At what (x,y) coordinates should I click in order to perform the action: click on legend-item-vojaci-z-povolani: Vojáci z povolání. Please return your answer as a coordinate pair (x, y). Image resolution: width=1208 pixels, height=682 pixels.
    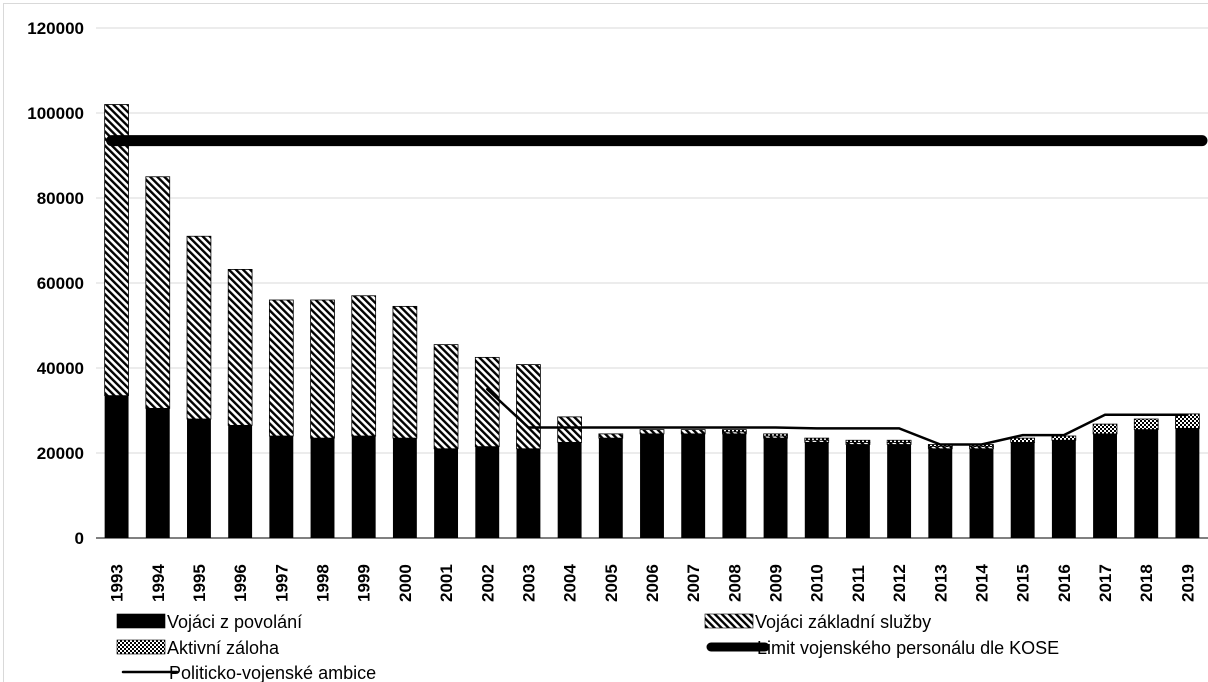
    Looking at the image, I should click on (209, 622).